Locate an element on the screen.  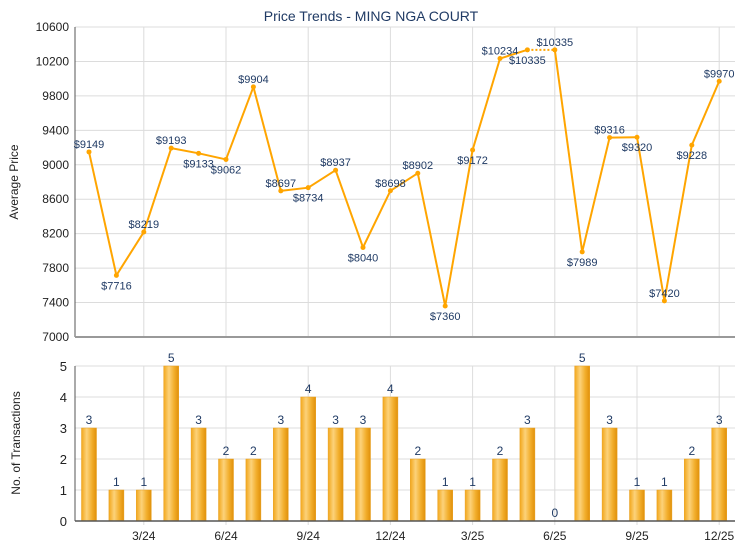
price-data-label: $9970 is located at coordinates (719, 74).